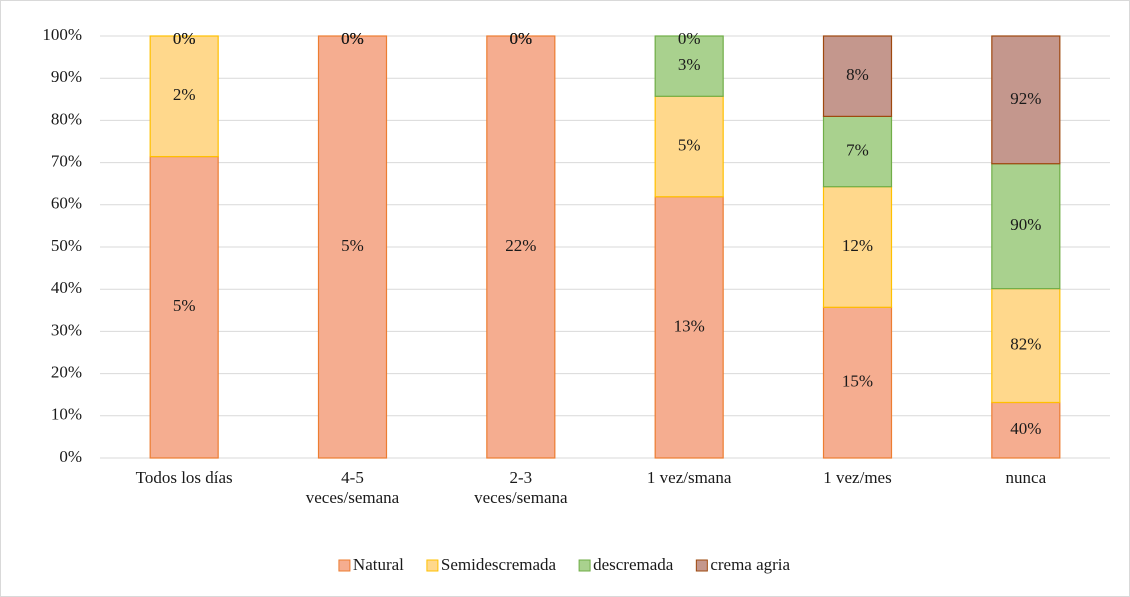 This screenshot has height=597, width=1130. I want to click on data-label: 8%, so click(857, 74).